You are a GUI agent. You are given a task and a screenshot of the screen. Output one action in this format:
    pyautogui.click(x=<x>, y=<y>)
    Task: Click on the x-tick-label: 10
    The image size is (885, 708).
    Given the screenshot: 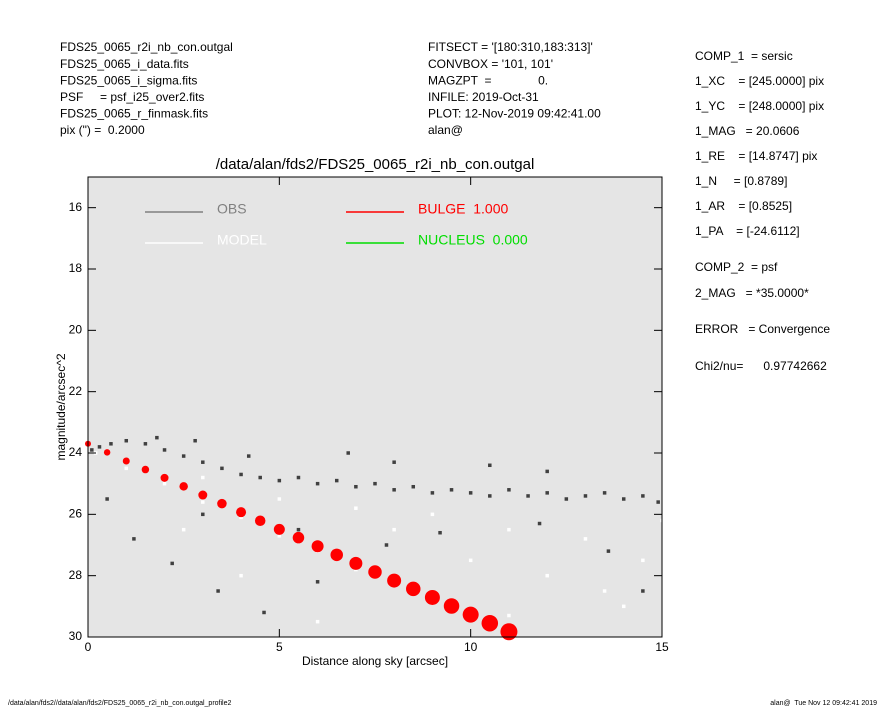 What is the action you would take?
    pyautogui.click(x=471, y=647)
    